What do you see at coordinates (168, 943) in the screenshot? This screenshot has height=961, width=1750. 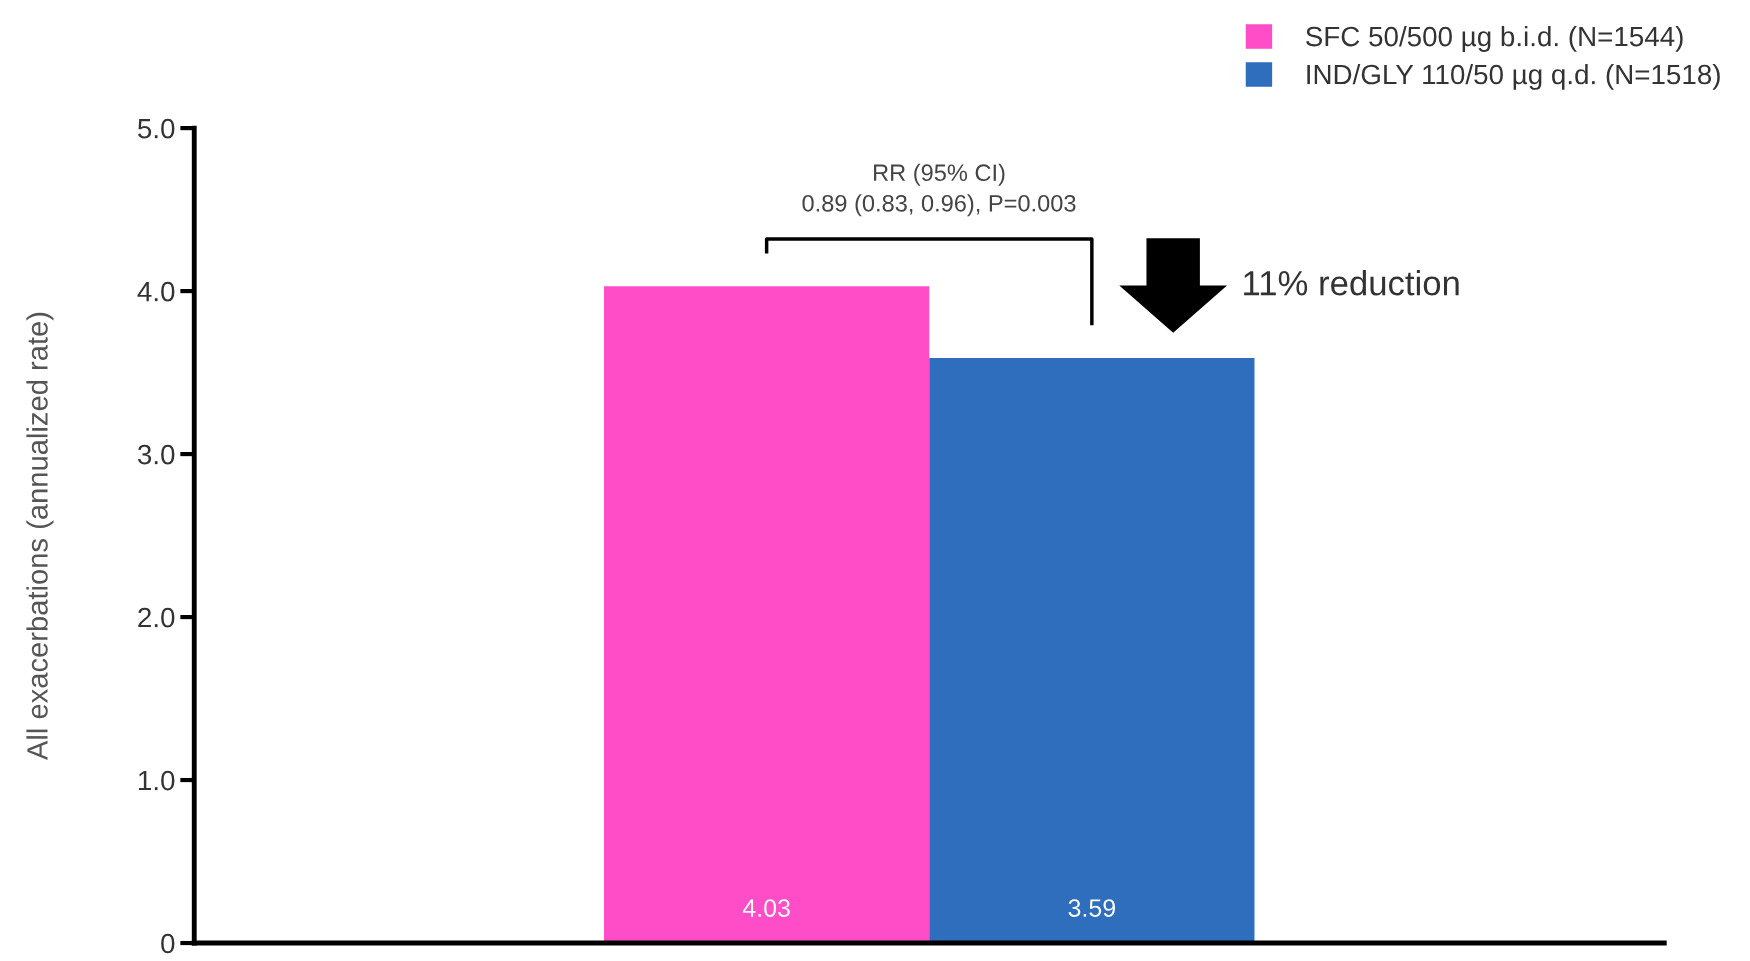 I see `y-tick-label: 0` at bounding box center [168, 943].